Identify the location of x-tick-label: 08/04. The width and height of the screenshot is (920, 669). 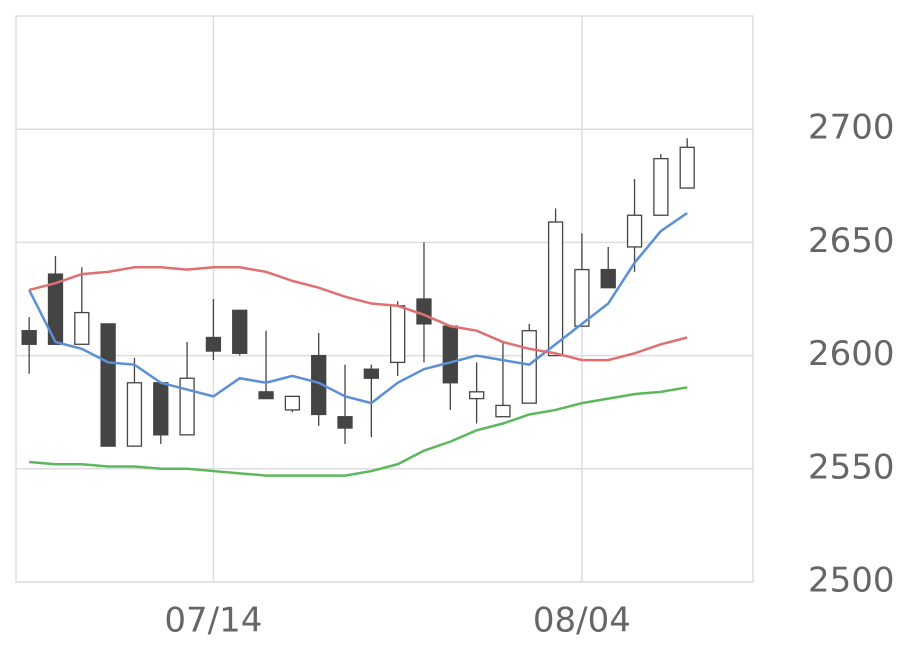
(582, 621).